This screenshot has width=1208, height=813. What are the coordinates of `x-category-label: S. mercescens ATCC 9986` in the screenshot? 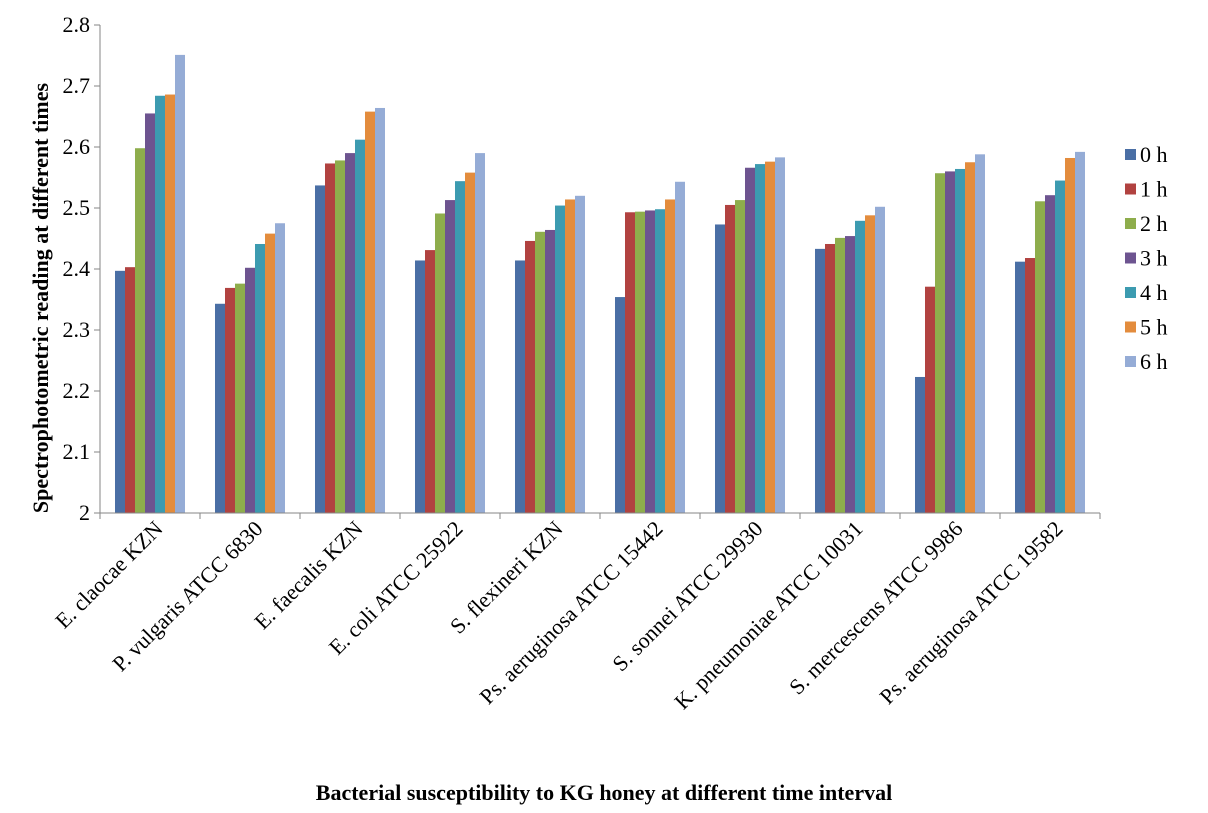 It's located at (876, 608).